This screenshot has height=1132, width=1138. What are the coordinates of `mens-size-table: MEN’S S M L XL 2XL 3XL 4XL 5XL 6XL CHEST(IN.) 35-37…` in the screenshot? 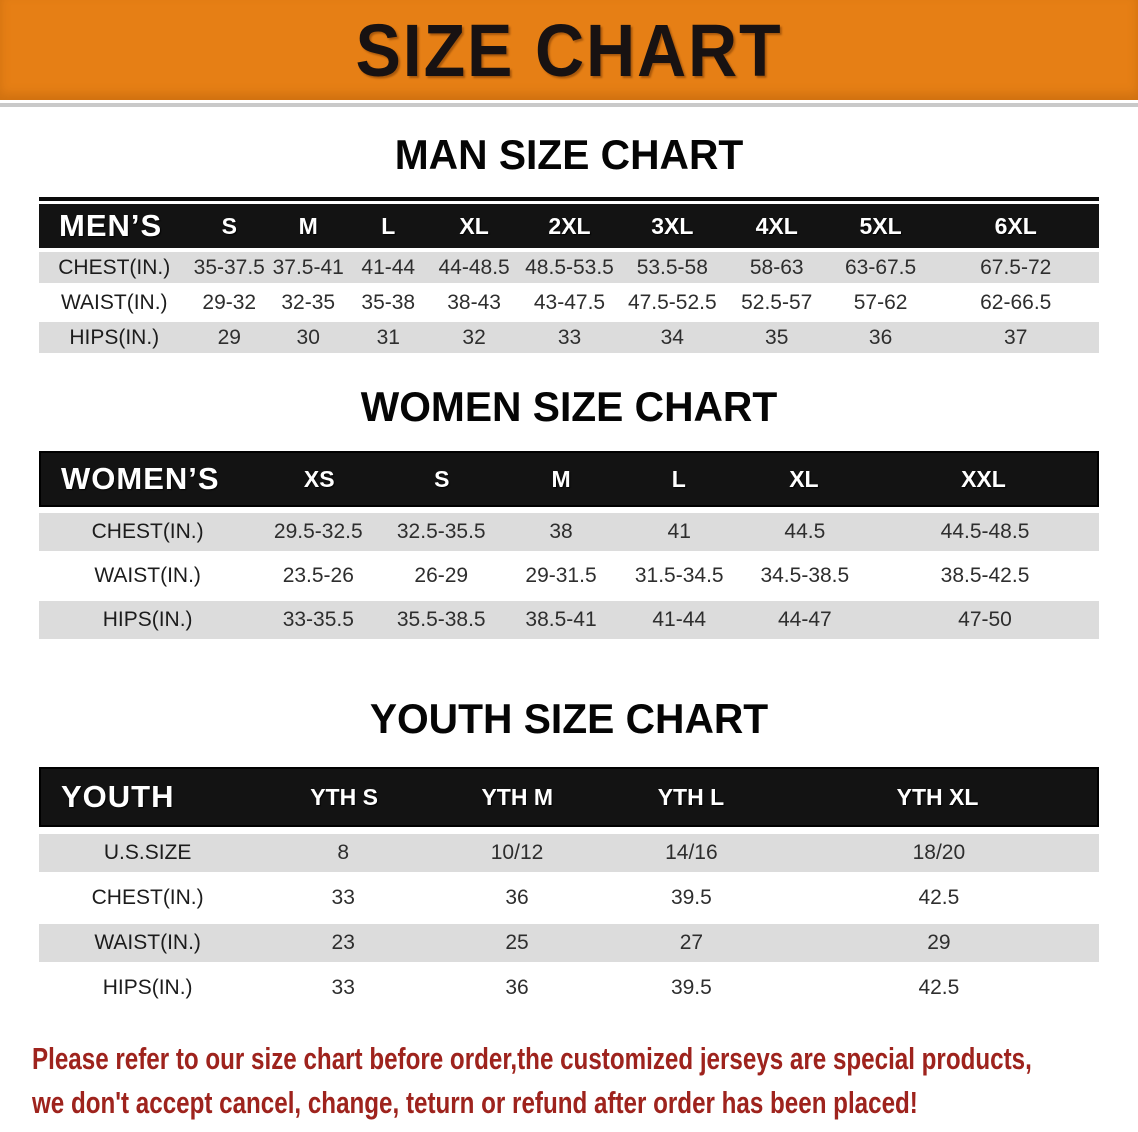 It's located at (569, 275).